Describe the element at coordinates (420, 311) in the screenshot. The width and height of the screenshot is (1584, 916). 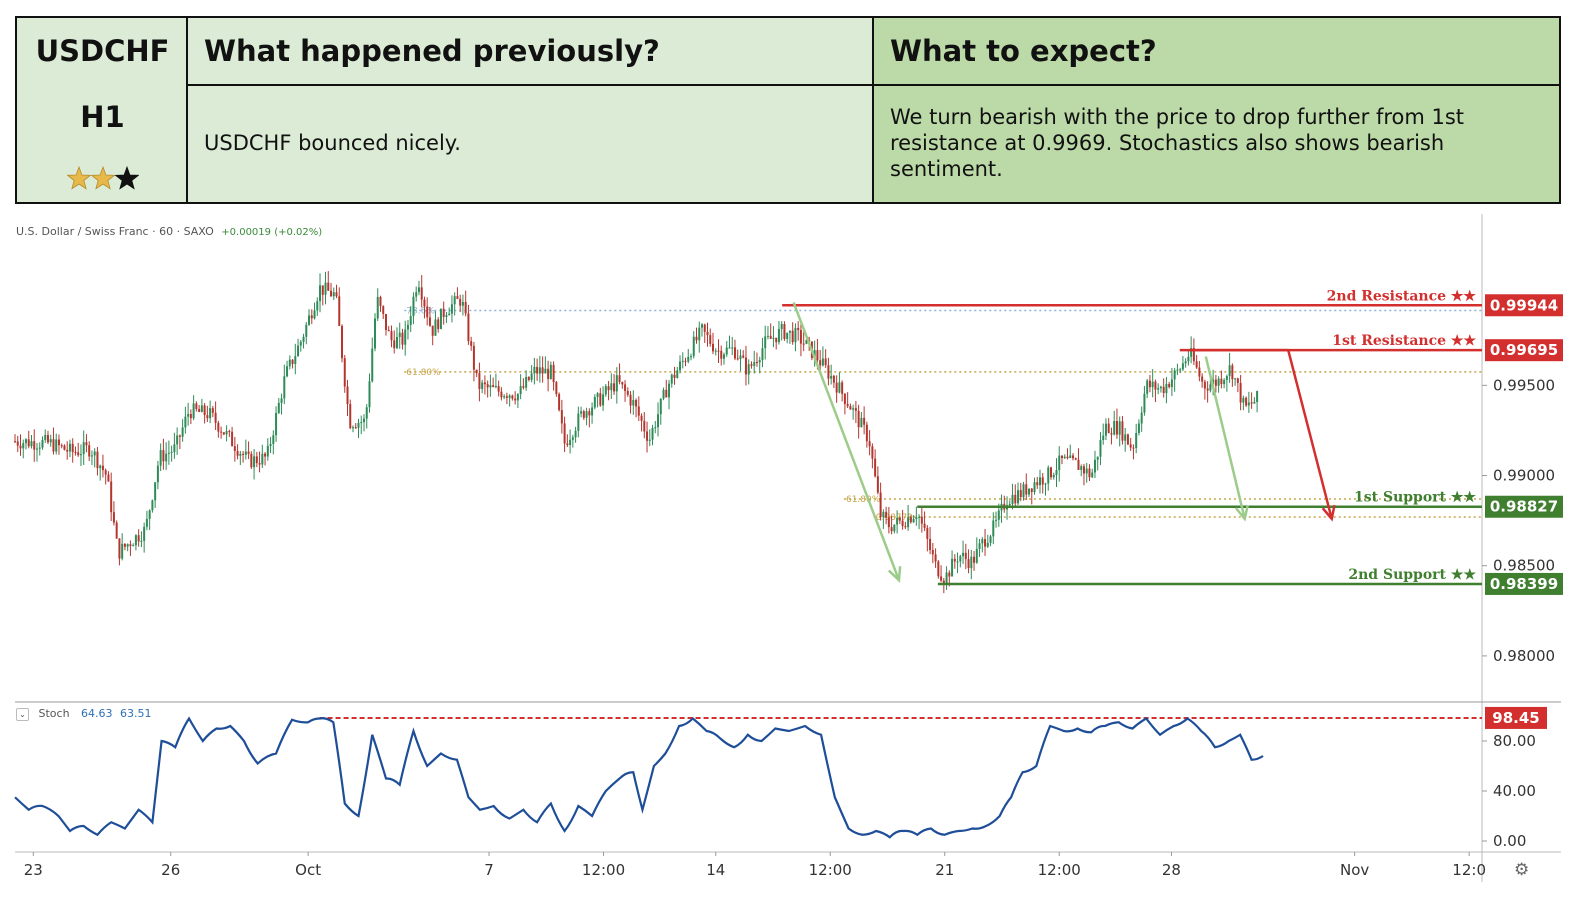
I see `fib-label: 78.6%` at that location.